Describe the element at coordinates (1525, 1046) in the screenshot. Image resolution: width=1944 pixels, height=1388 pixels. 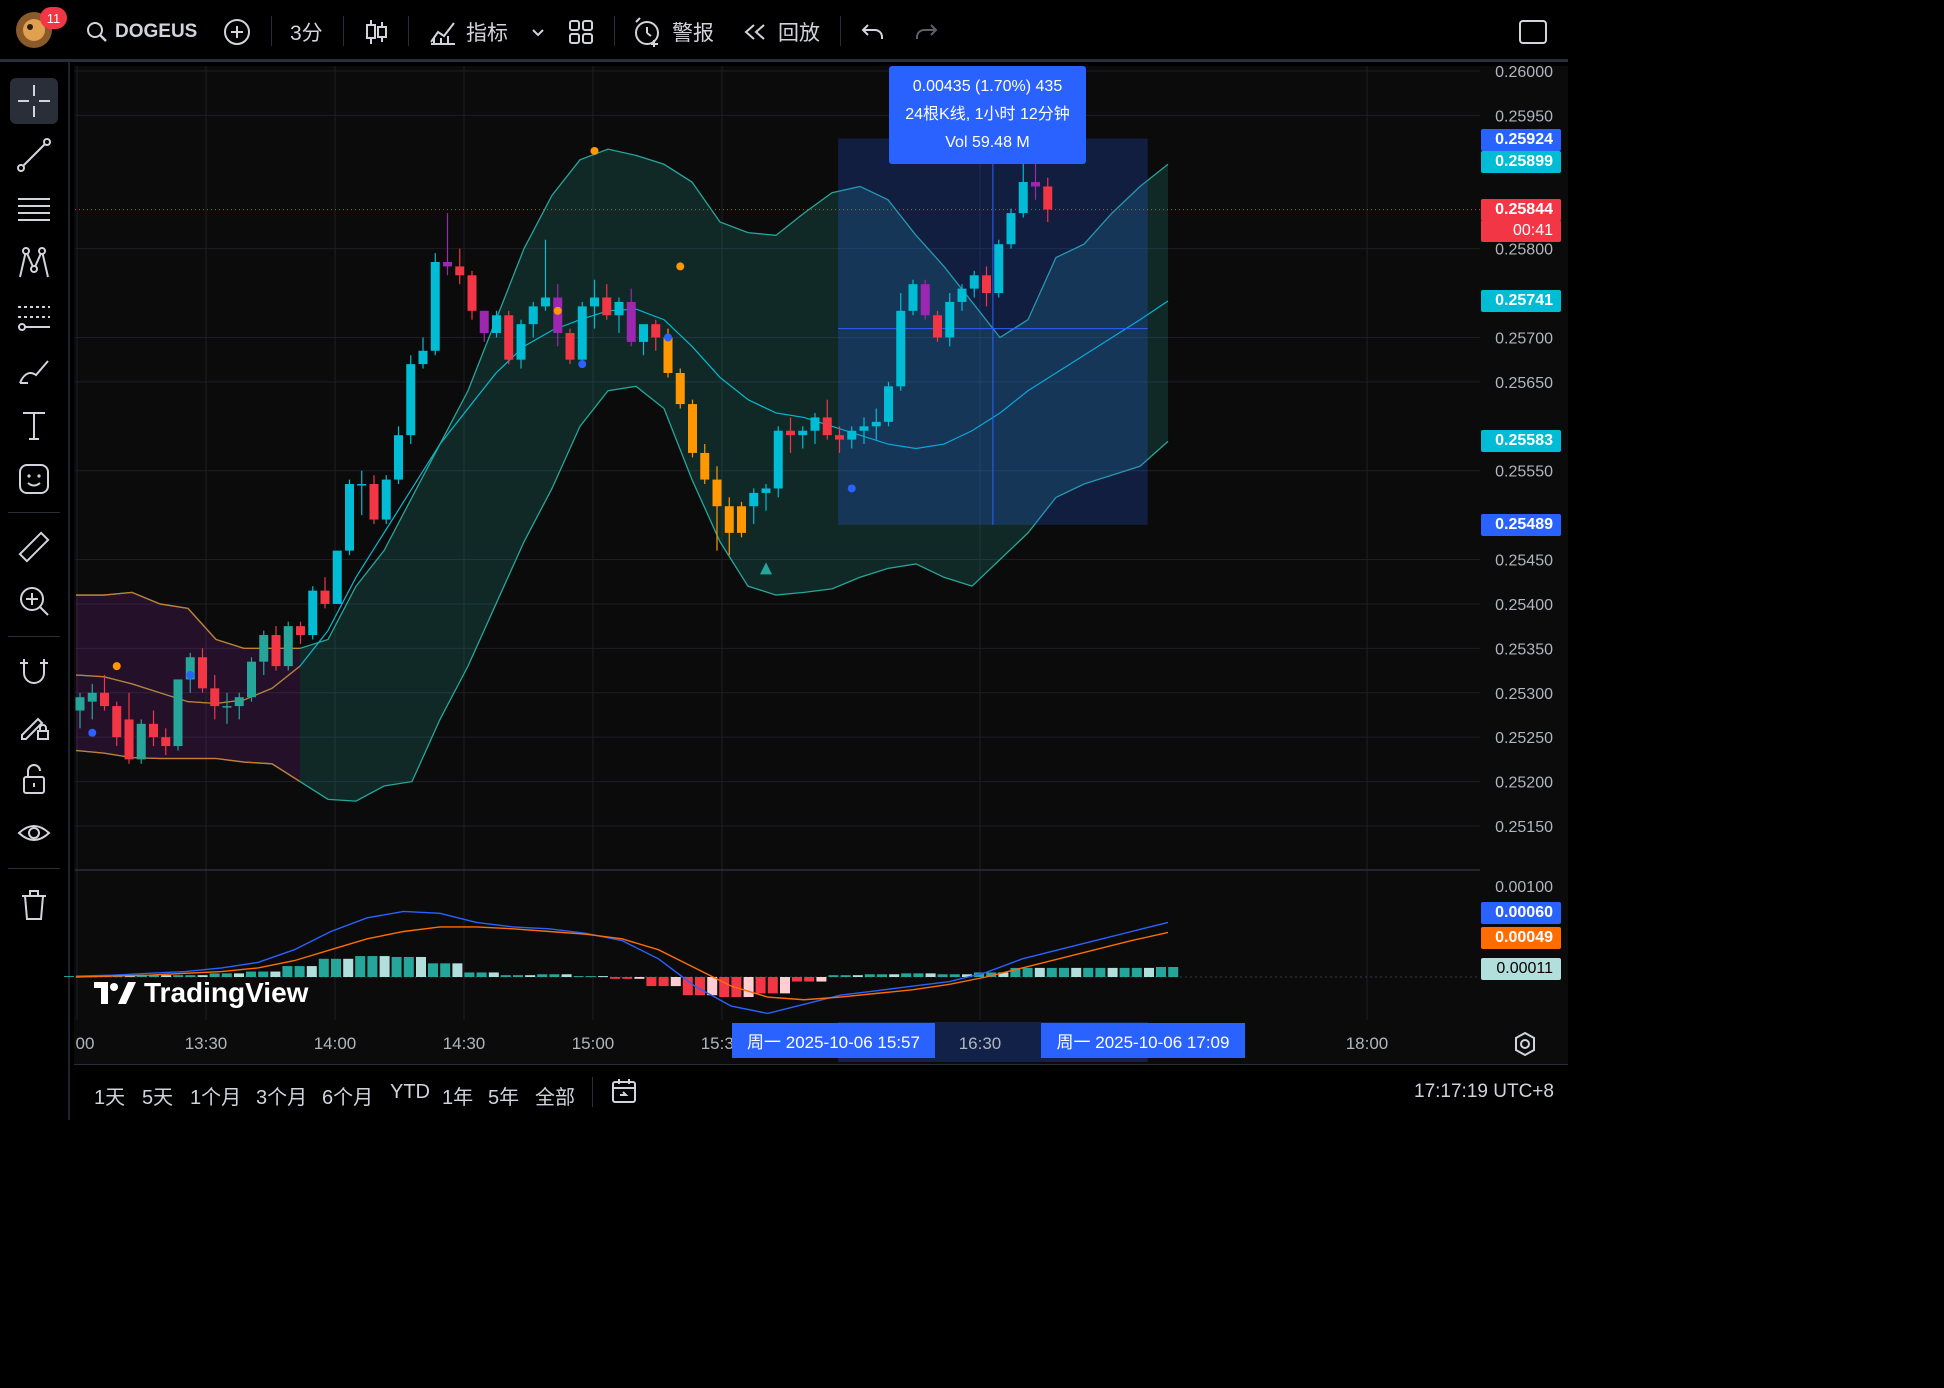
I see `chart-settings-button` at that location.